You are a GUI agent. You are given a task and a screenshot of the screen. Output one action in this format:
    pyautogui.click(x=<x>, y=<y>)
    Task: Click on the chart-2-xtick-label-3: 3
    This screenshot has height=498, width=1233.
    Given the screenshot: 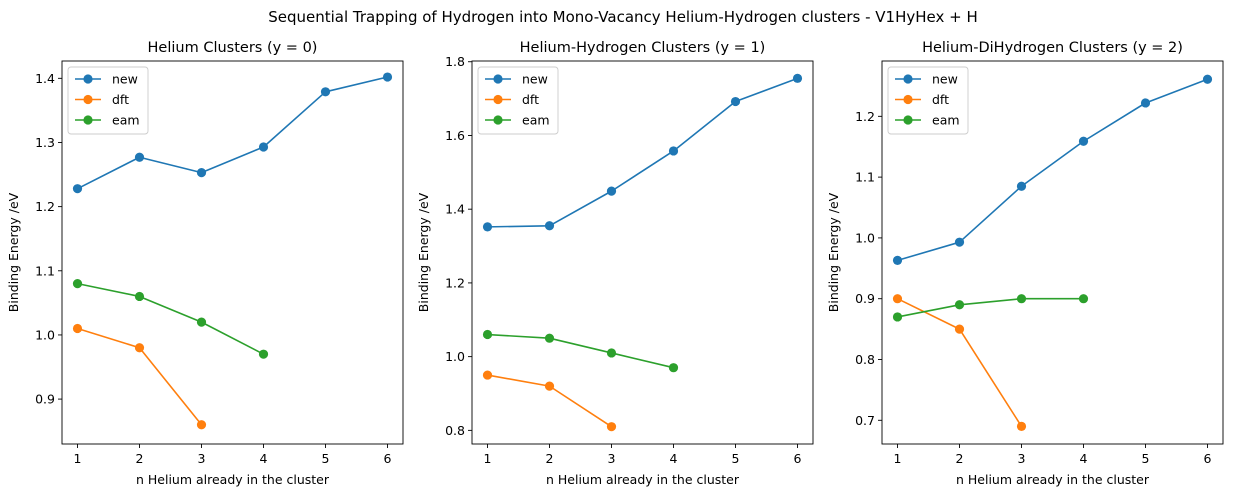 What is the action you would take?
    pyautogui.click(x=612, y=458)
    